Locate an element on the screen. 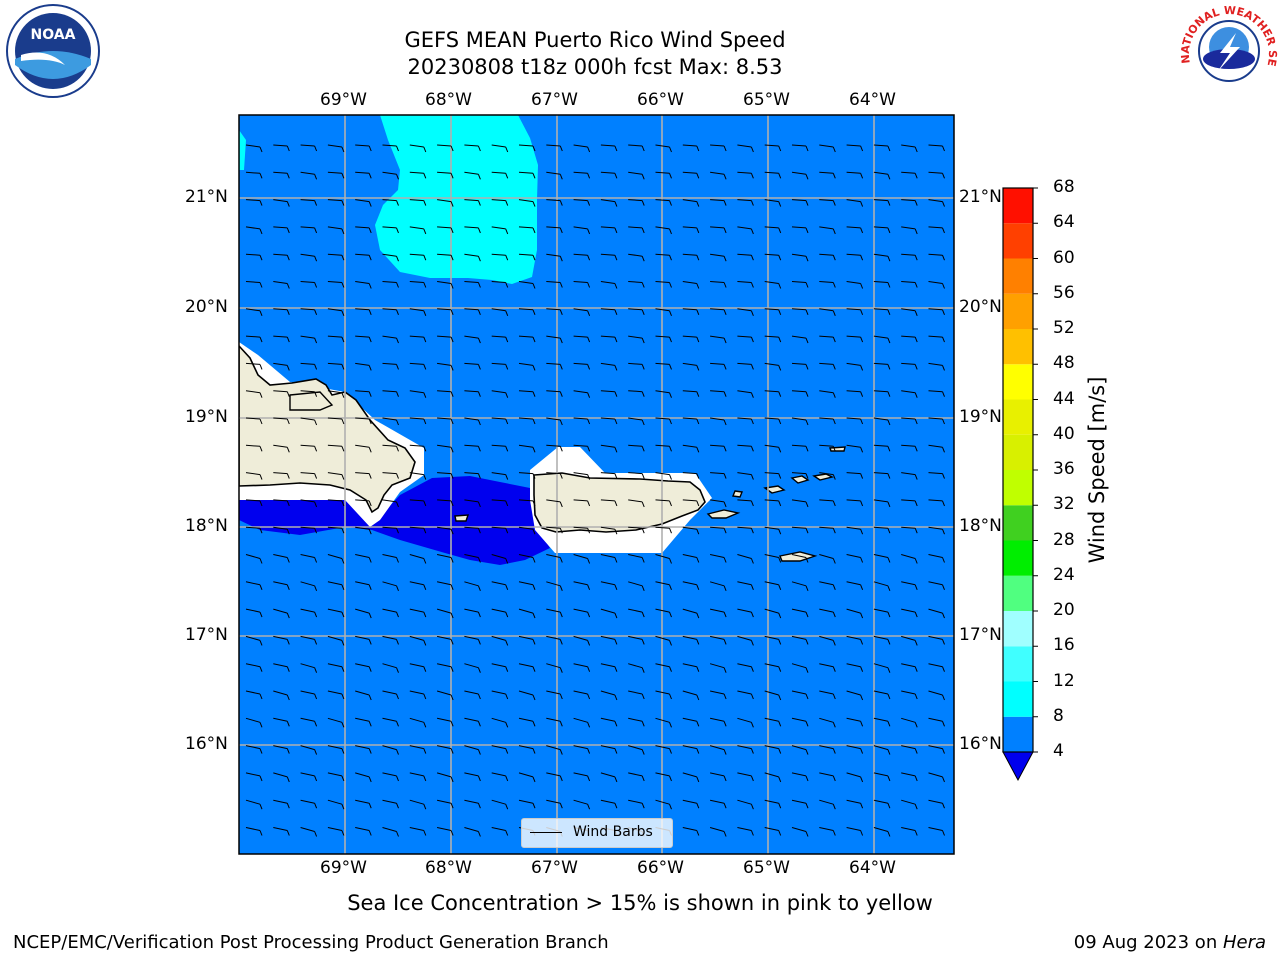 The image size is (1280, 960). noaa-logo-text: NOAA is located at coordinates (53, 35).